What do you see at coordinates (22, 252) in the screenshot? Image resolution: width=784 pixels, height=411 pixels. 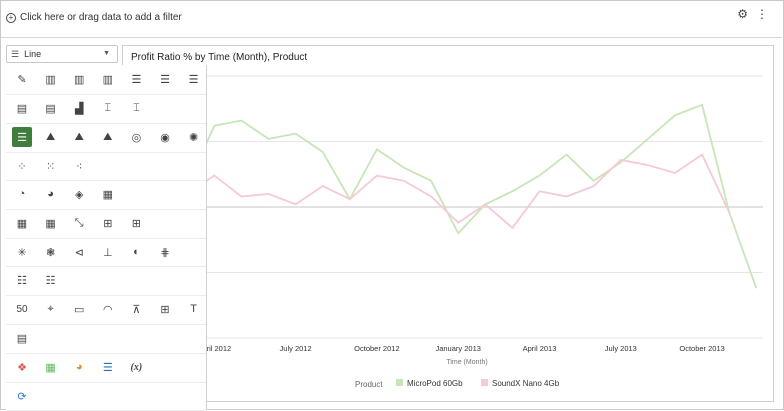 I see `network-chart-icon: ✳` at bounding box center [22, 252].